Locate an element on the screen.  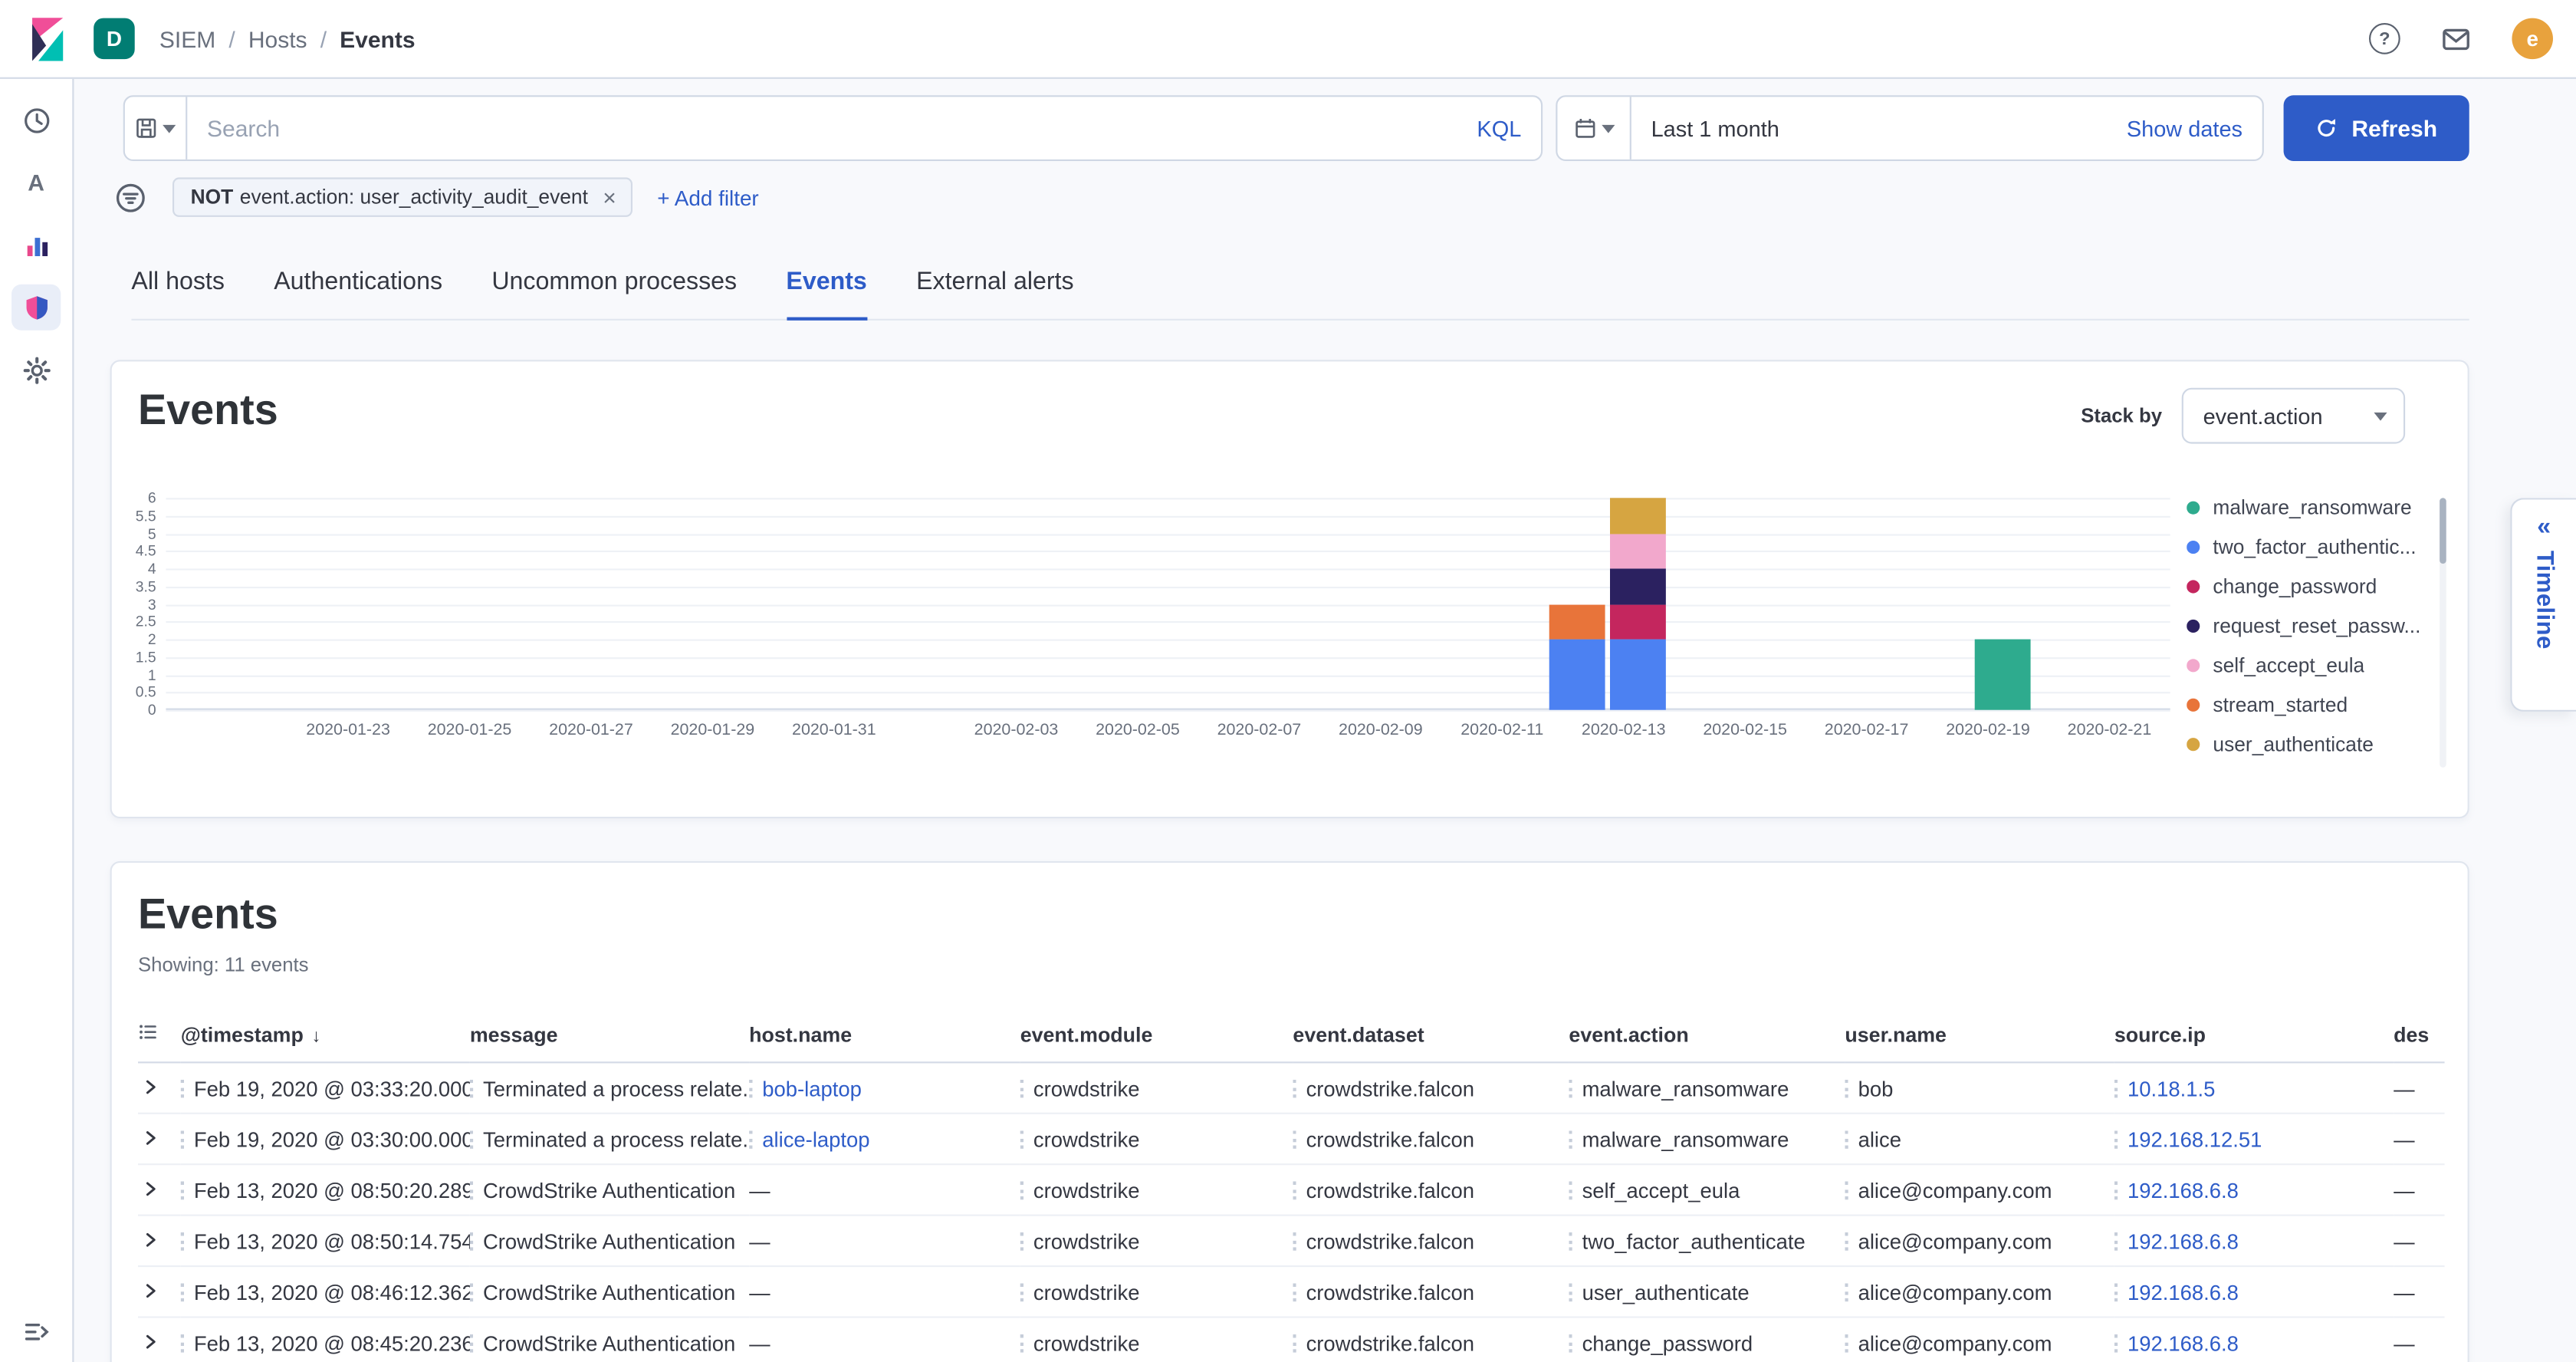
tab-all-hosts: All hosts is located at coordinates (178, 282).